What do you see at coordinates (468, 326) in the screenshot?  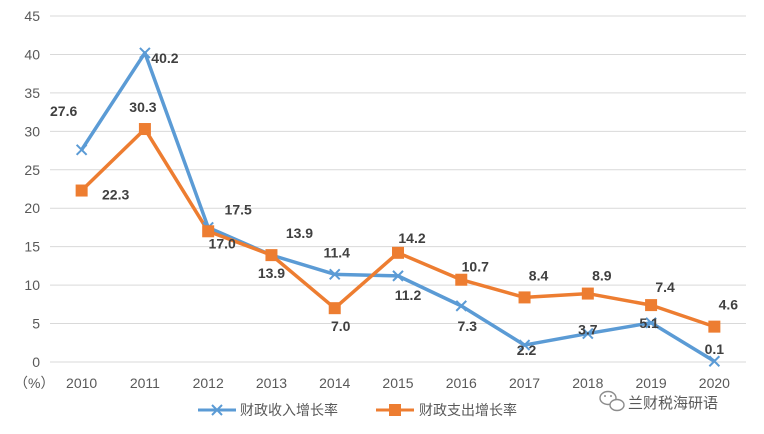 I see `data-label-revenue: 7.3` at bounding box center [468, 326].